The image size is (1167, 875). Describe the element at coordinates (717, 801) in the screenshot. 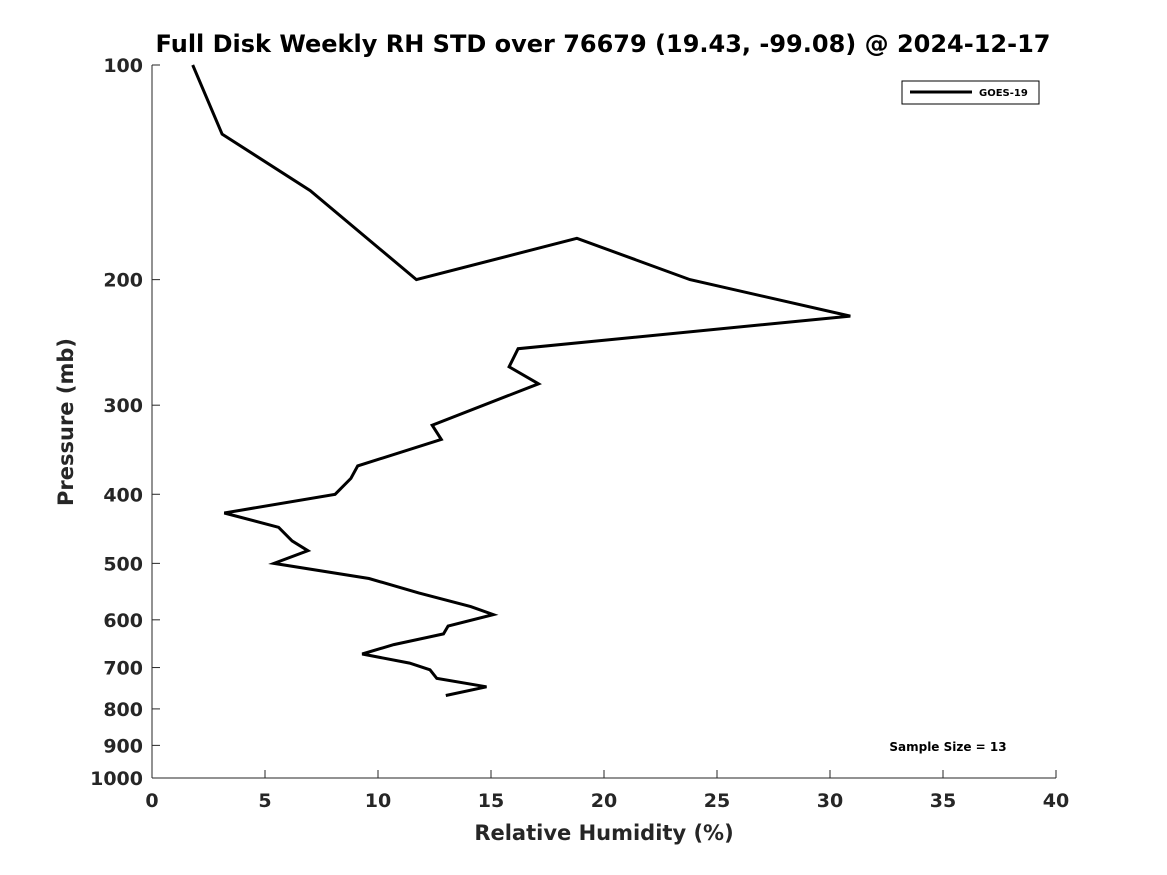

I see `x-tick-label: 25` at that location.